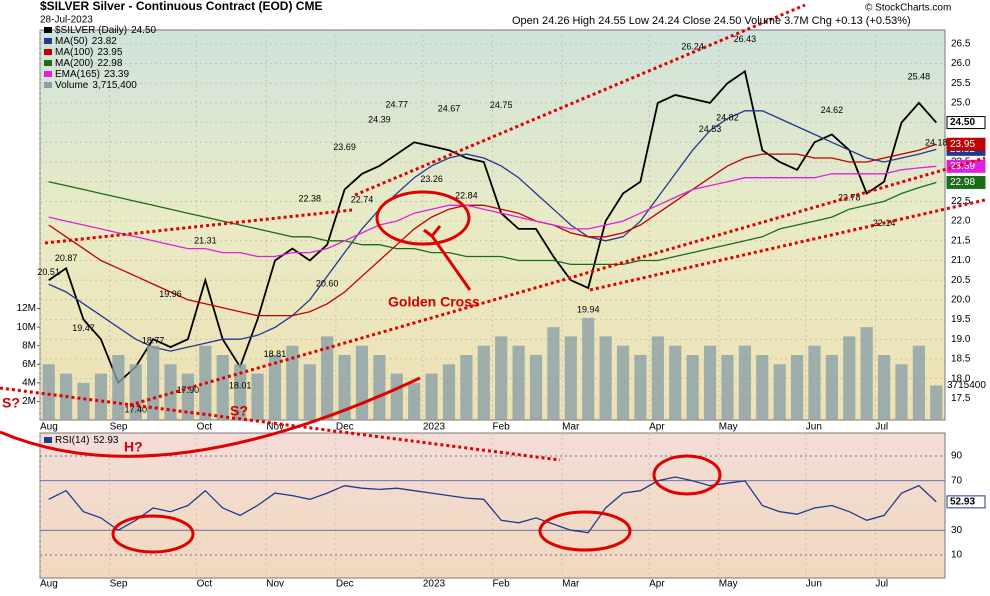  What do you see at coordinates (588, 310) in the screenshot?
I see `price-label: 19.94` at bounding box center [588, 310].